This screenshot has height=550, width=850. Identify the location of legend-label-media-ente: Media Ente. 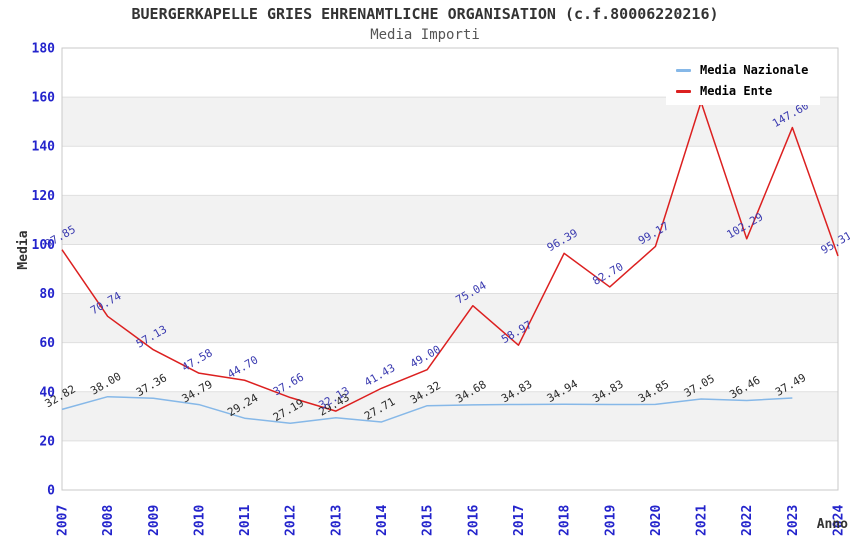
(736, 91).